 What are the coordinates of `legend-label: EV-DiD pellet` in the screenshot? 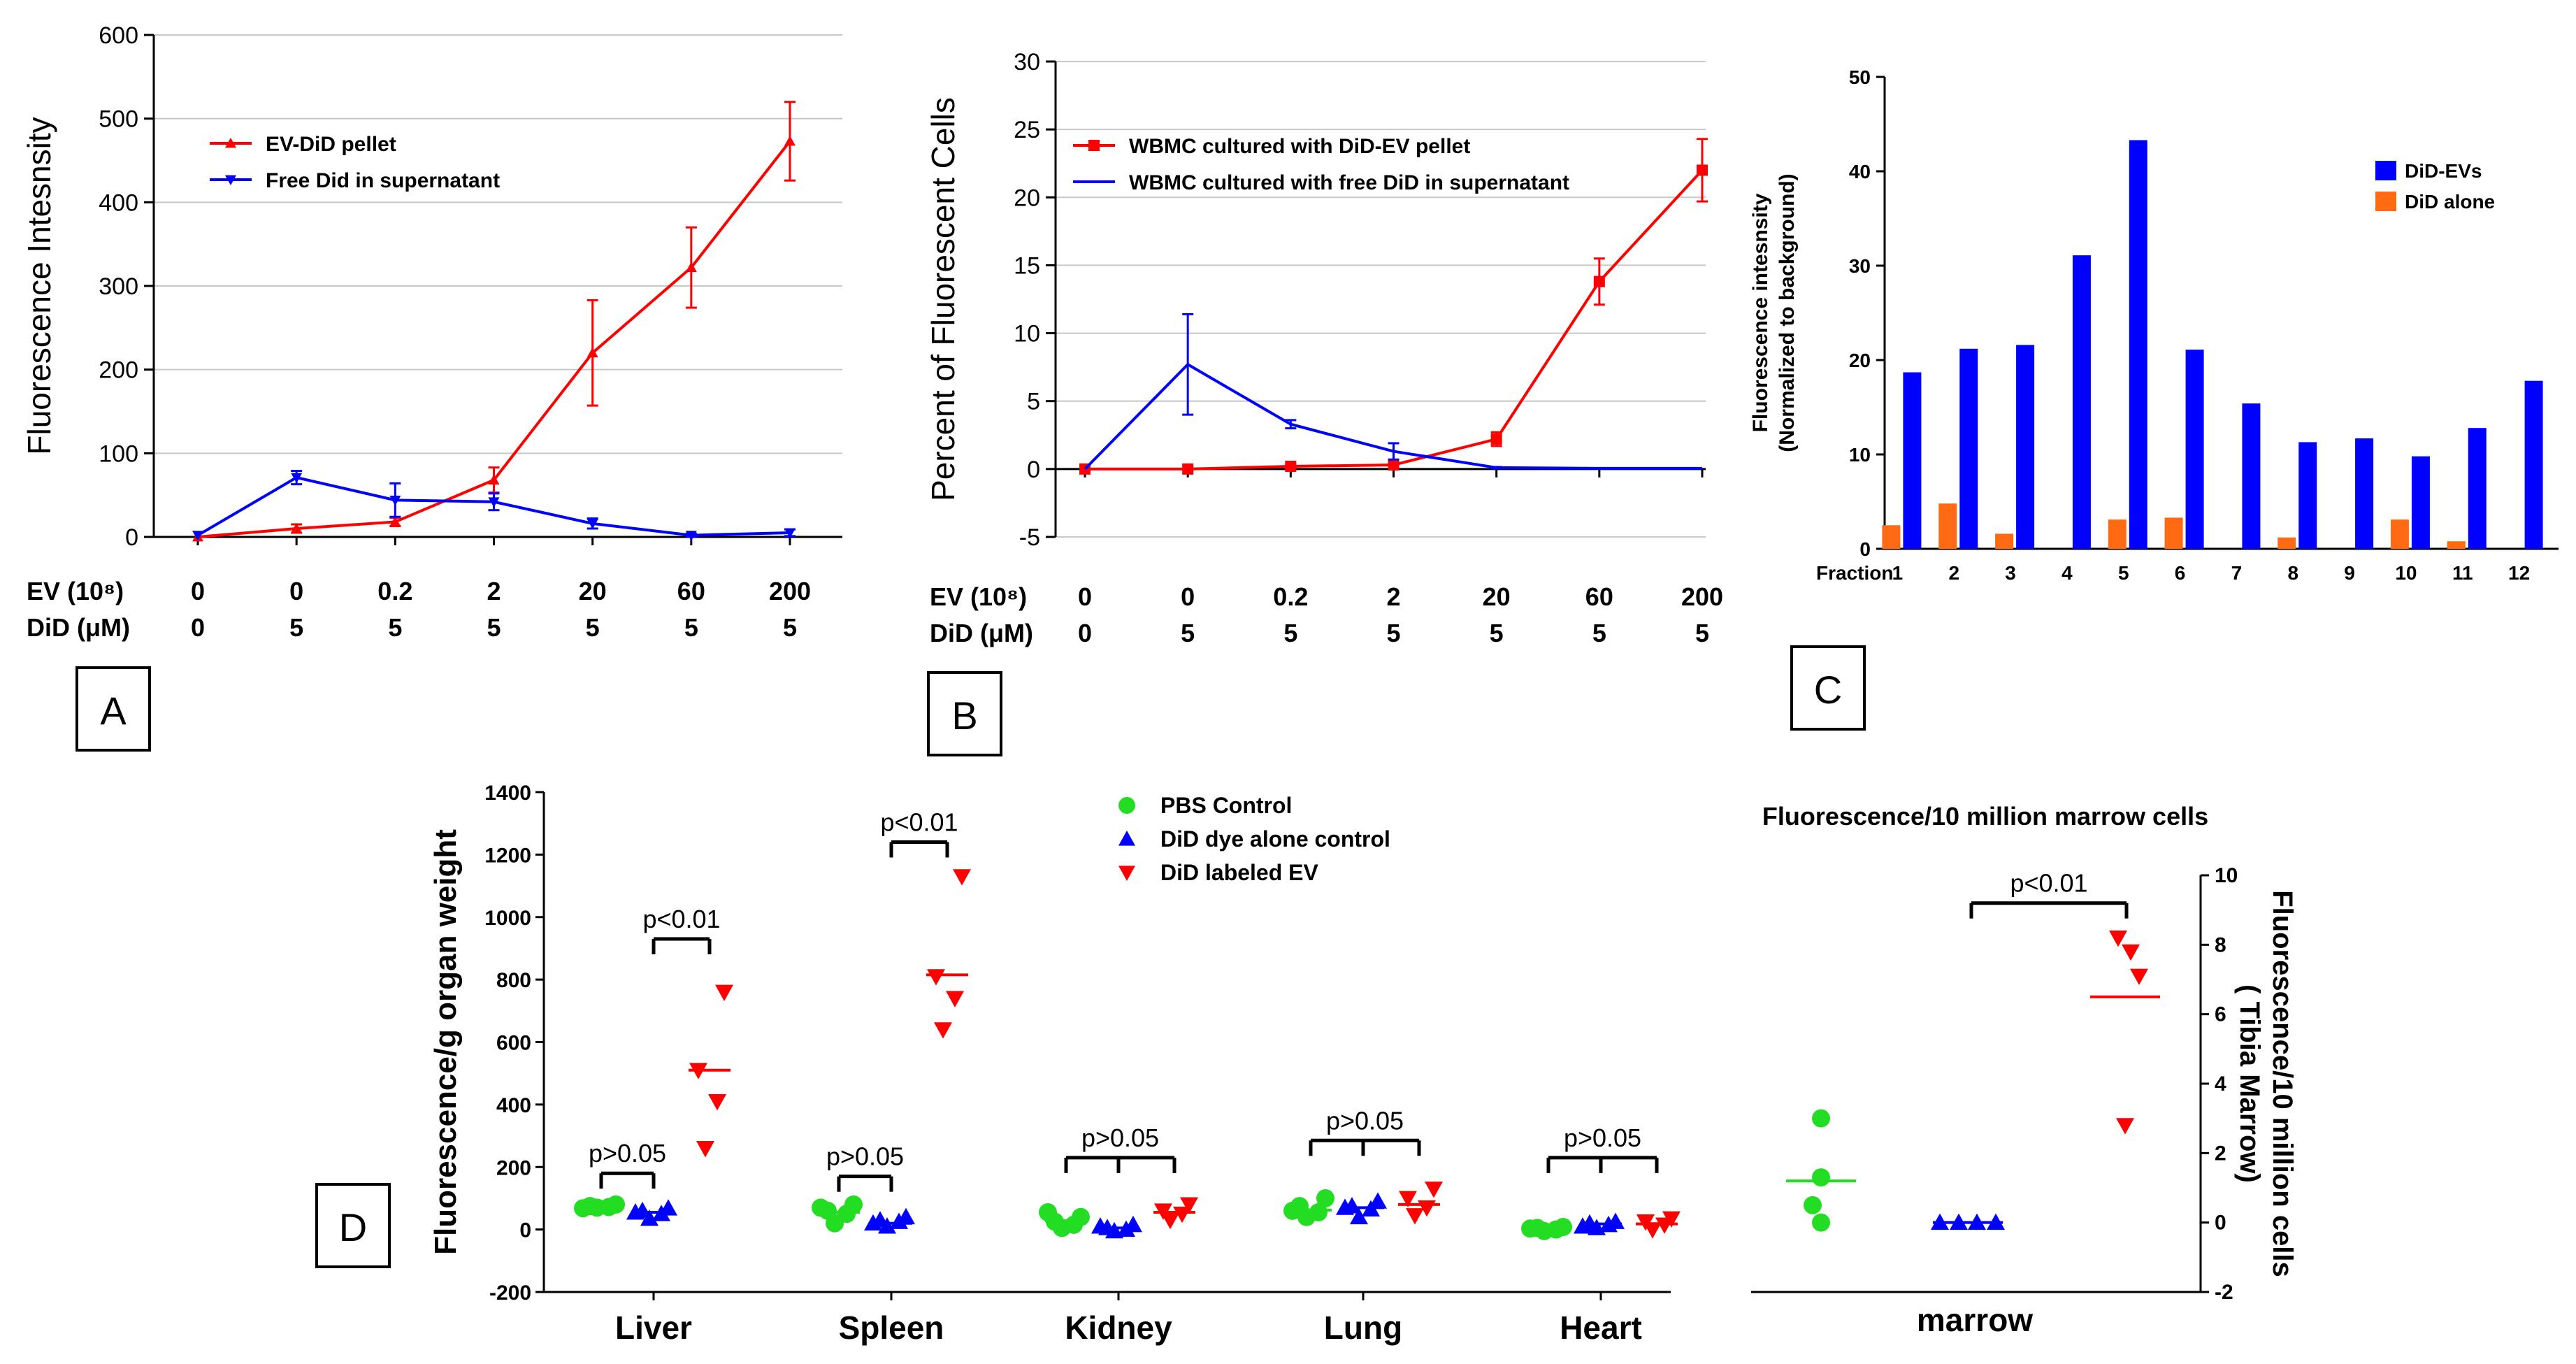 It's located at (331, 144).